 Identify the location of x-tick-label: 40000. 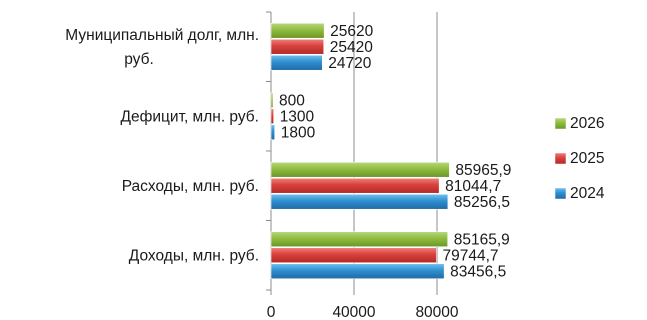
(353, 312).